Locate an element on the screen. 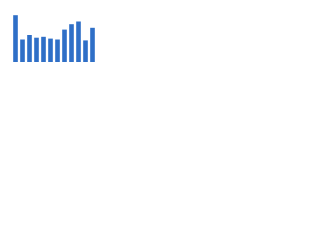 The height and width of the screenshot is (240, 320). chart is located at coordinates (54, 39).